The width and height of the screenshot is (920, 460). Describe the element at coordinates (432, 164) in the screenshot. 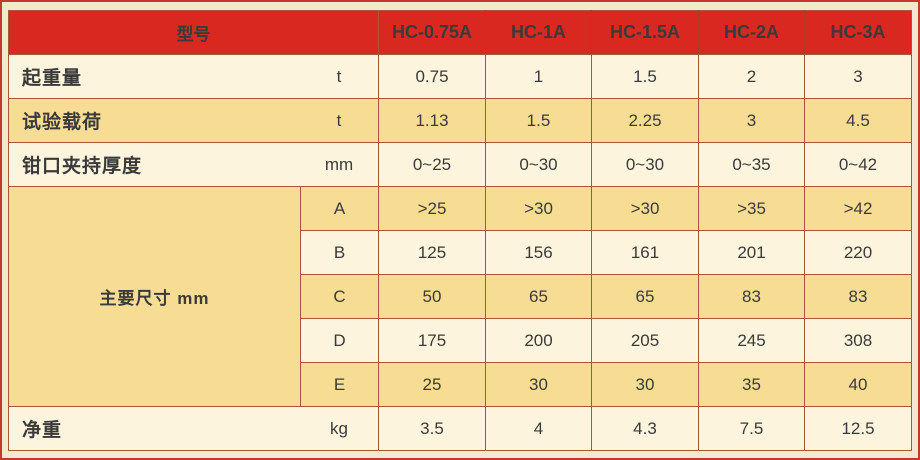

I see `cell-value: 0~25` at that location.